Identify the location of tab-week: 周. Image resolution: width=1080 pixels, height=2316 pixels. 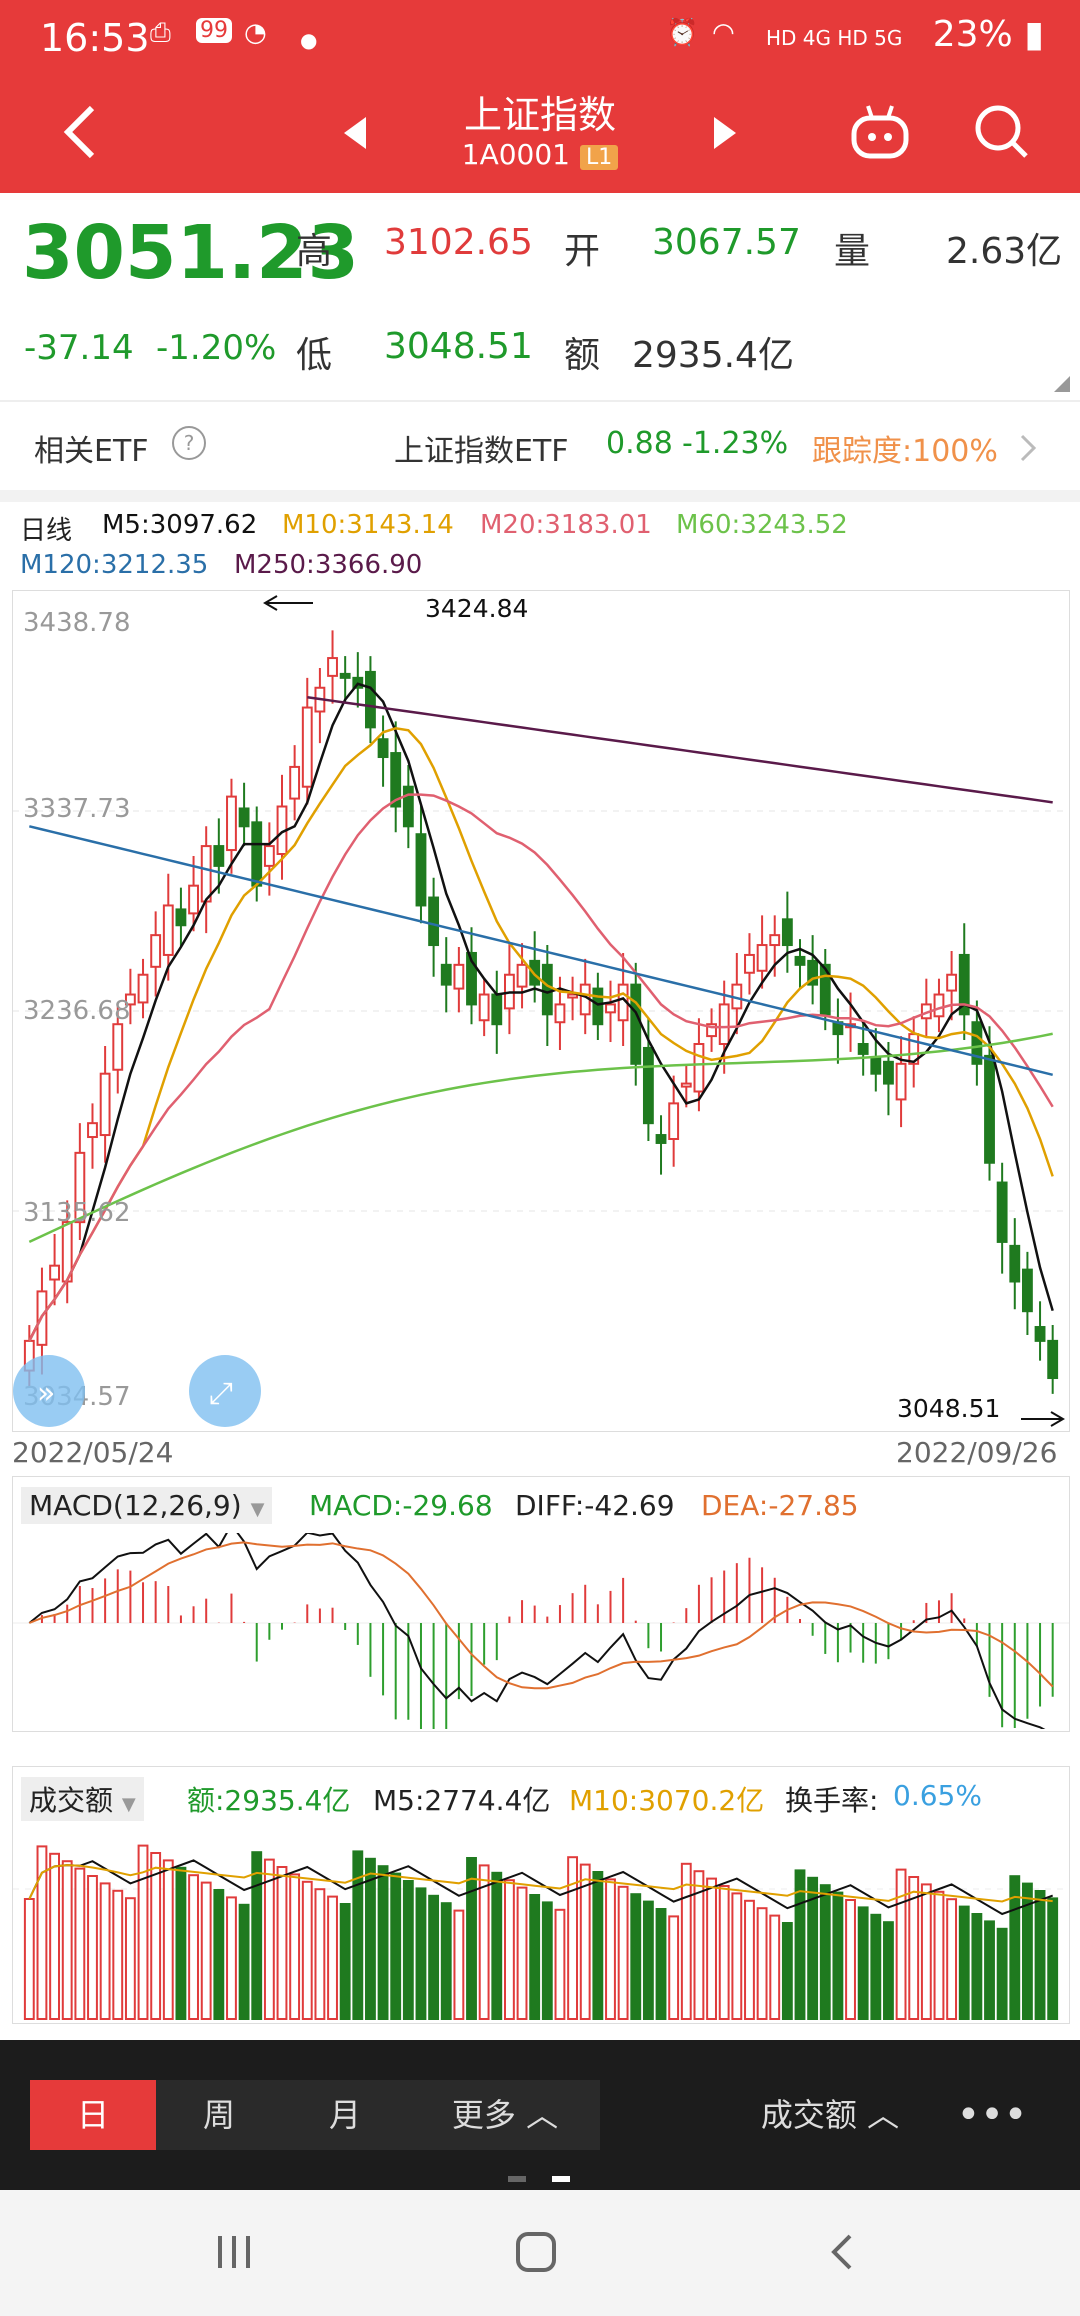
(218, 2115).